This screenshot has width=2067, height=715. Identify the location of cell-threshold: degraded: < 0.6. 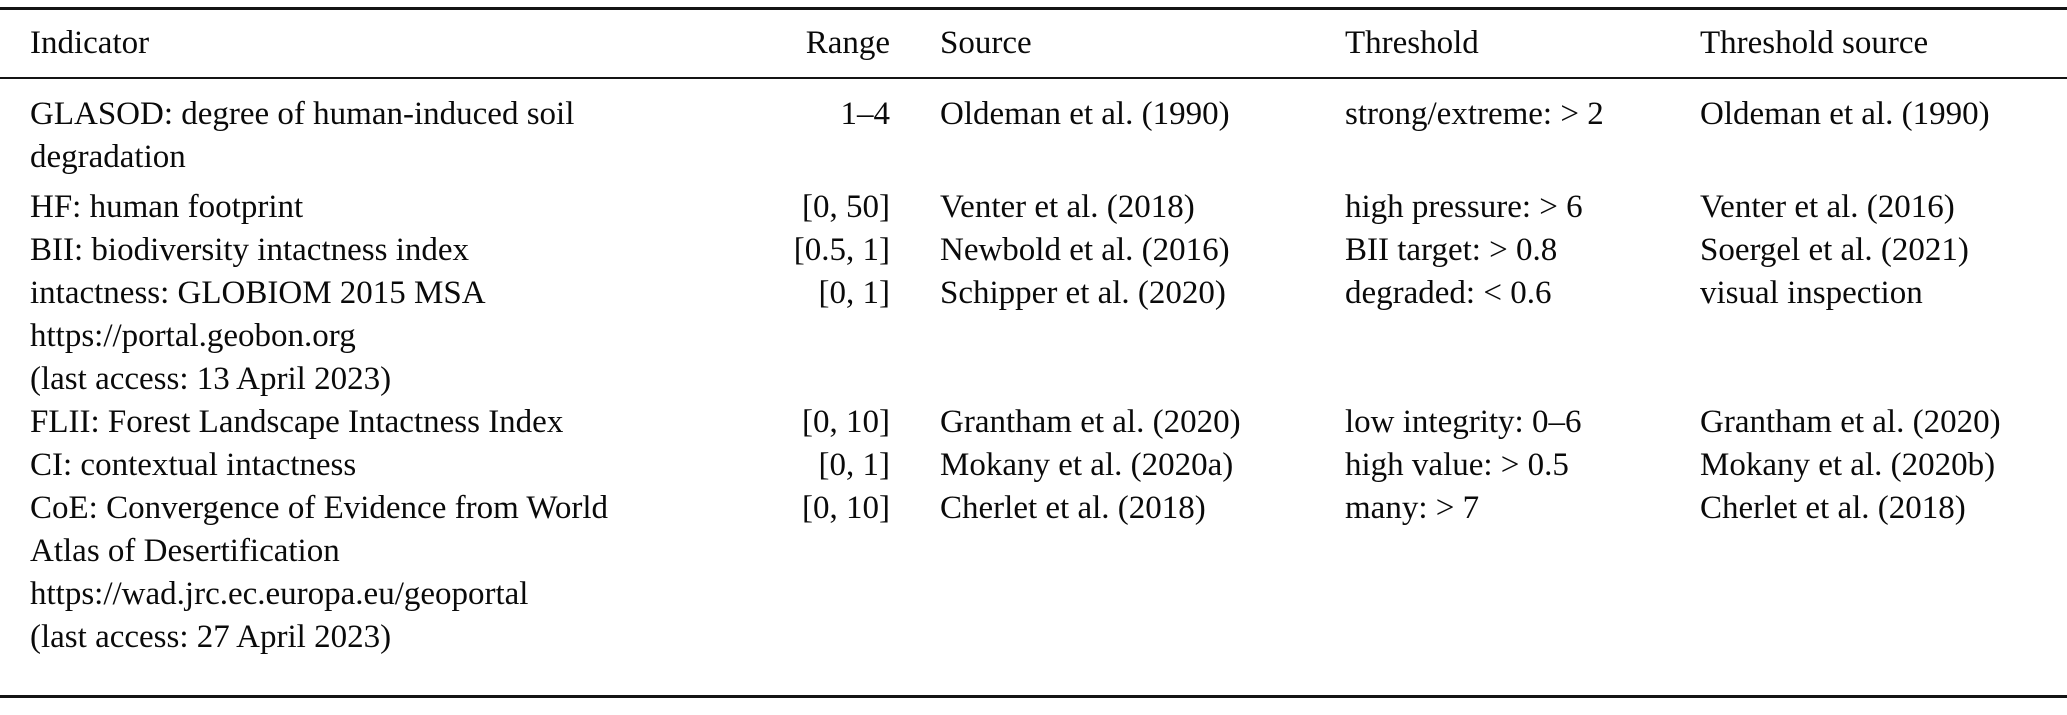
(1448, 293).